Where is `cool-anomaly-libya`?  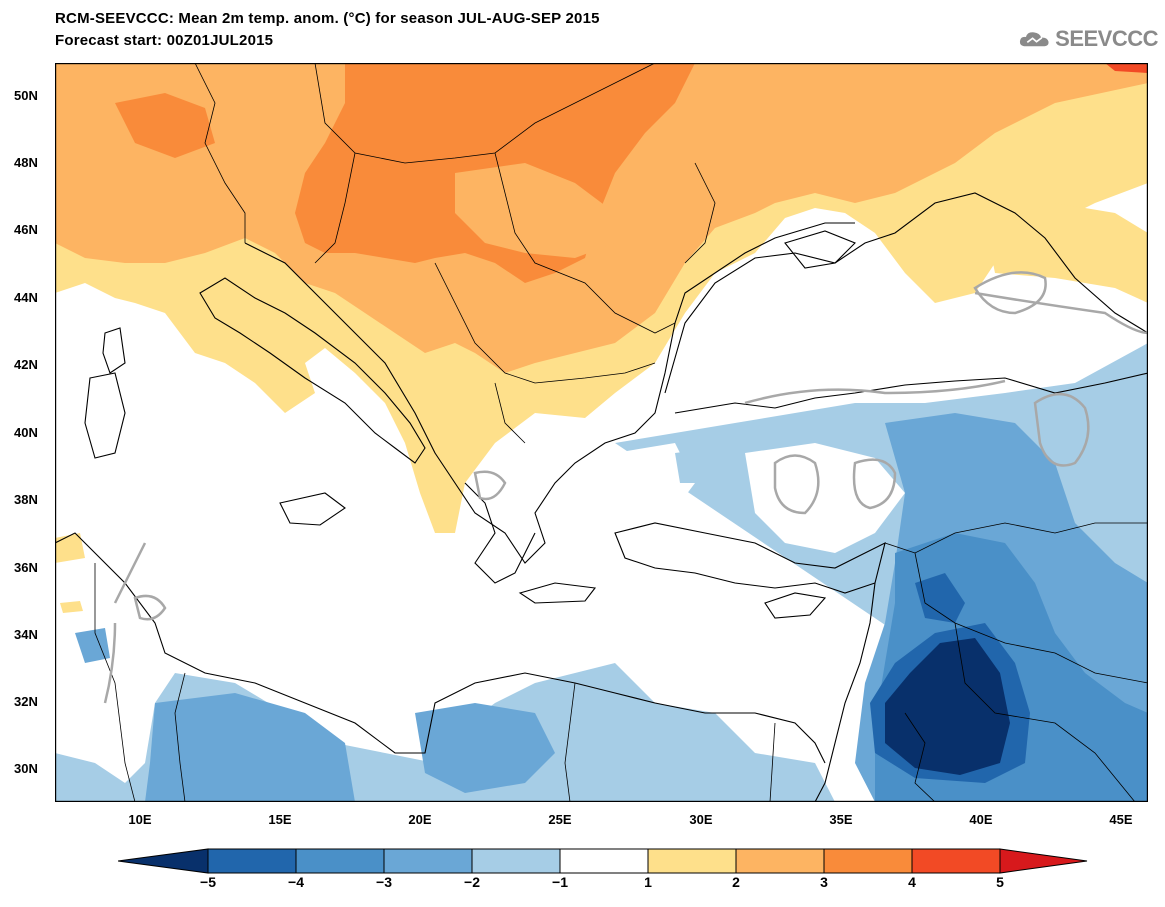 cool-anomaly-libya is located at coordinates (485, 748).